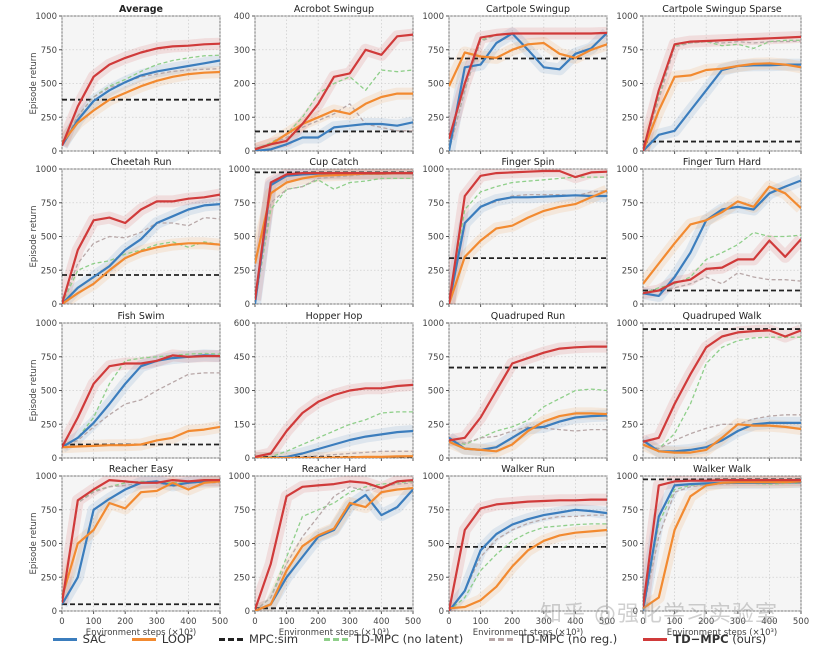  I want to click on subplot-title: Acrobot Swingup, so click(334, 9).